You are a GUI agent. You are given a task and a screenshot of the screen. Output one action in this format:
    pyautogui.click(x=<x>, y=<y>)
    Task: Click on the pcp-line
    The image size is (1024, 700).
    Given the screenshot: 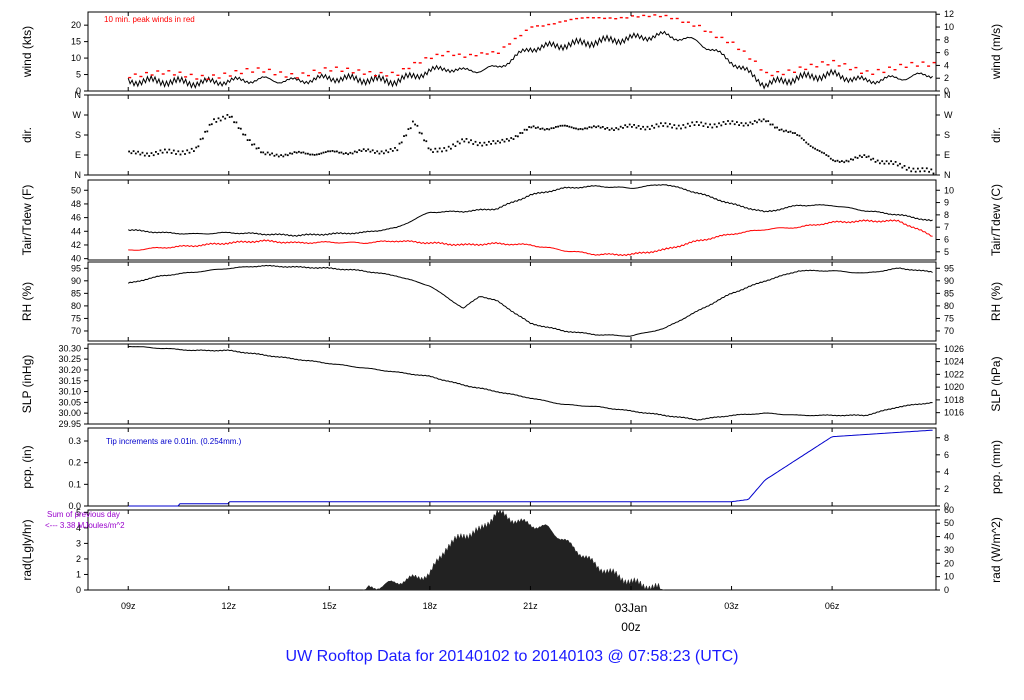 What is the action you would take?
    pyautogui.click(x=530, y=468)
    